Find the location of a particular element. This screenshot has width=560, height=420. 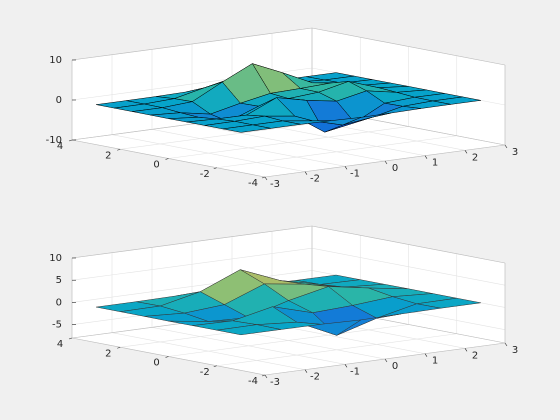

z-tick-label: -5 is located at coordinates (57, 325).